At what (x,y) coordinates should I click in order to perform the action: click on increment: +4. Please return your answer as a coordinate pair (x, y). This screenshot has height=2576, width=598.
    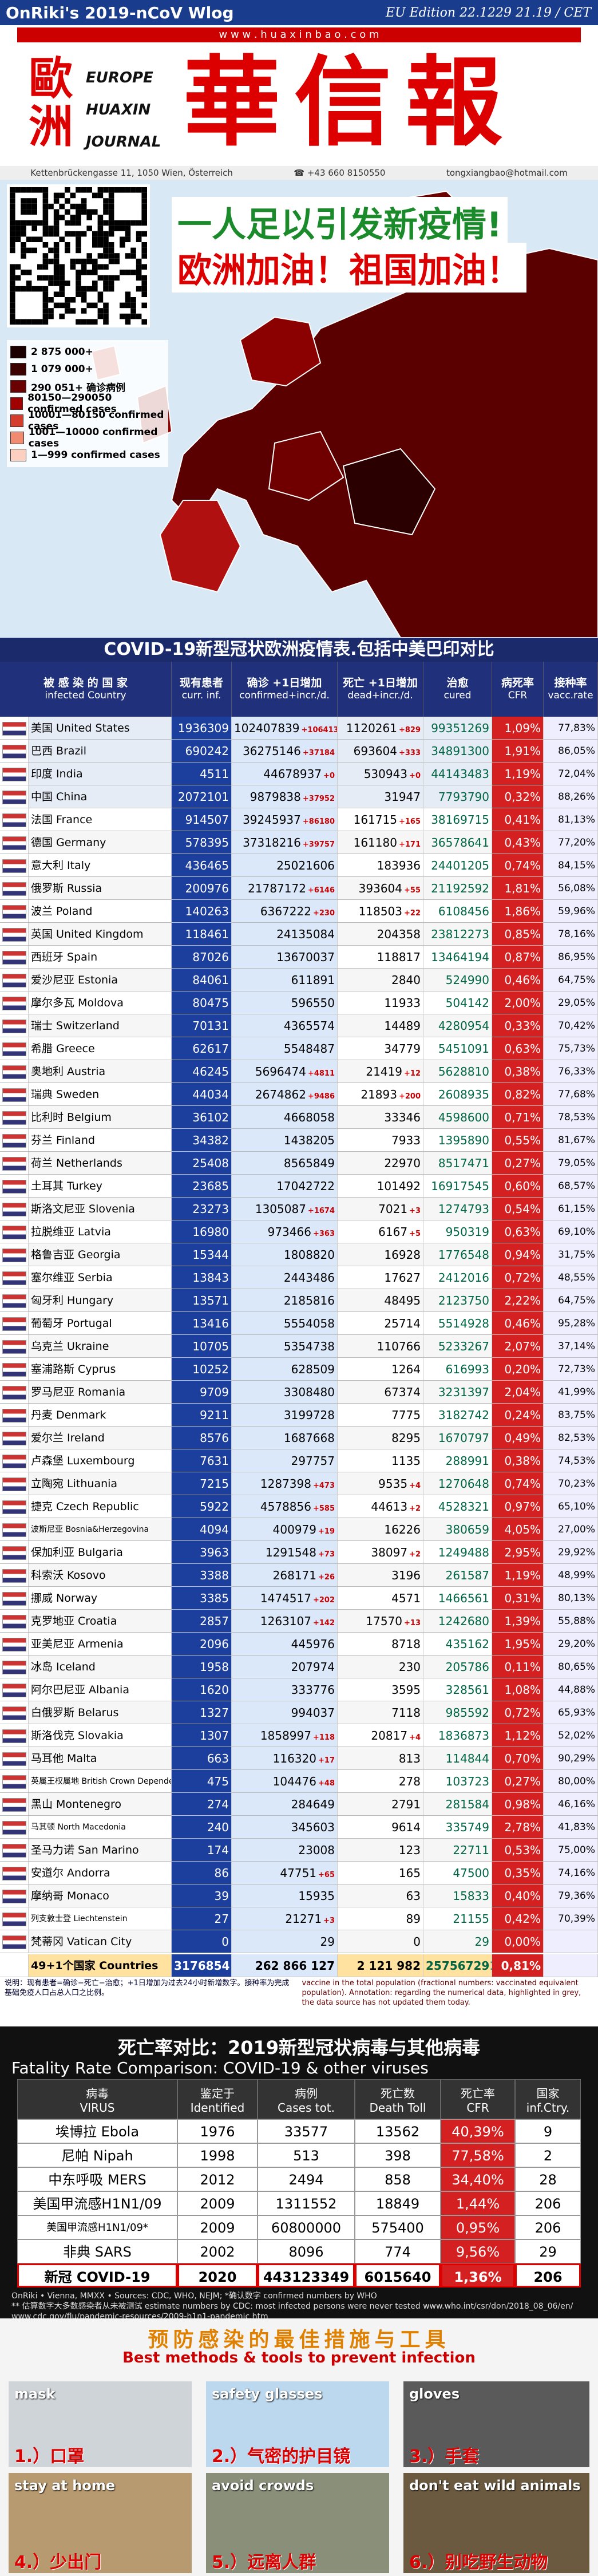
    Looking at the image, I should click on (415, 1737).